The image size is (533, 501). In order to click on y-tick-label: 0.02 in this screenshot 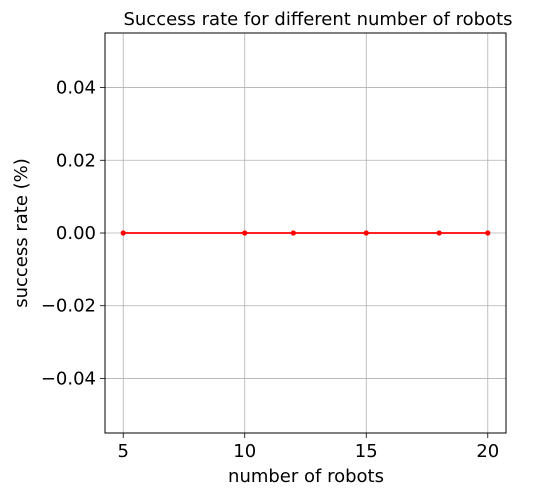, I will do `click(76, 160)`.